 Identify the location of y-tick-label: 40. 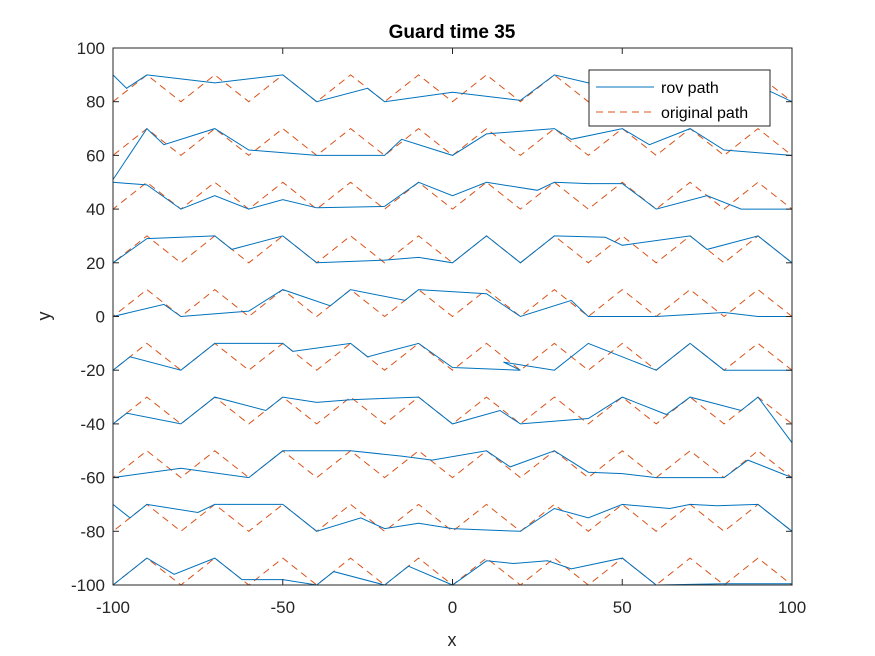
(95, 209).